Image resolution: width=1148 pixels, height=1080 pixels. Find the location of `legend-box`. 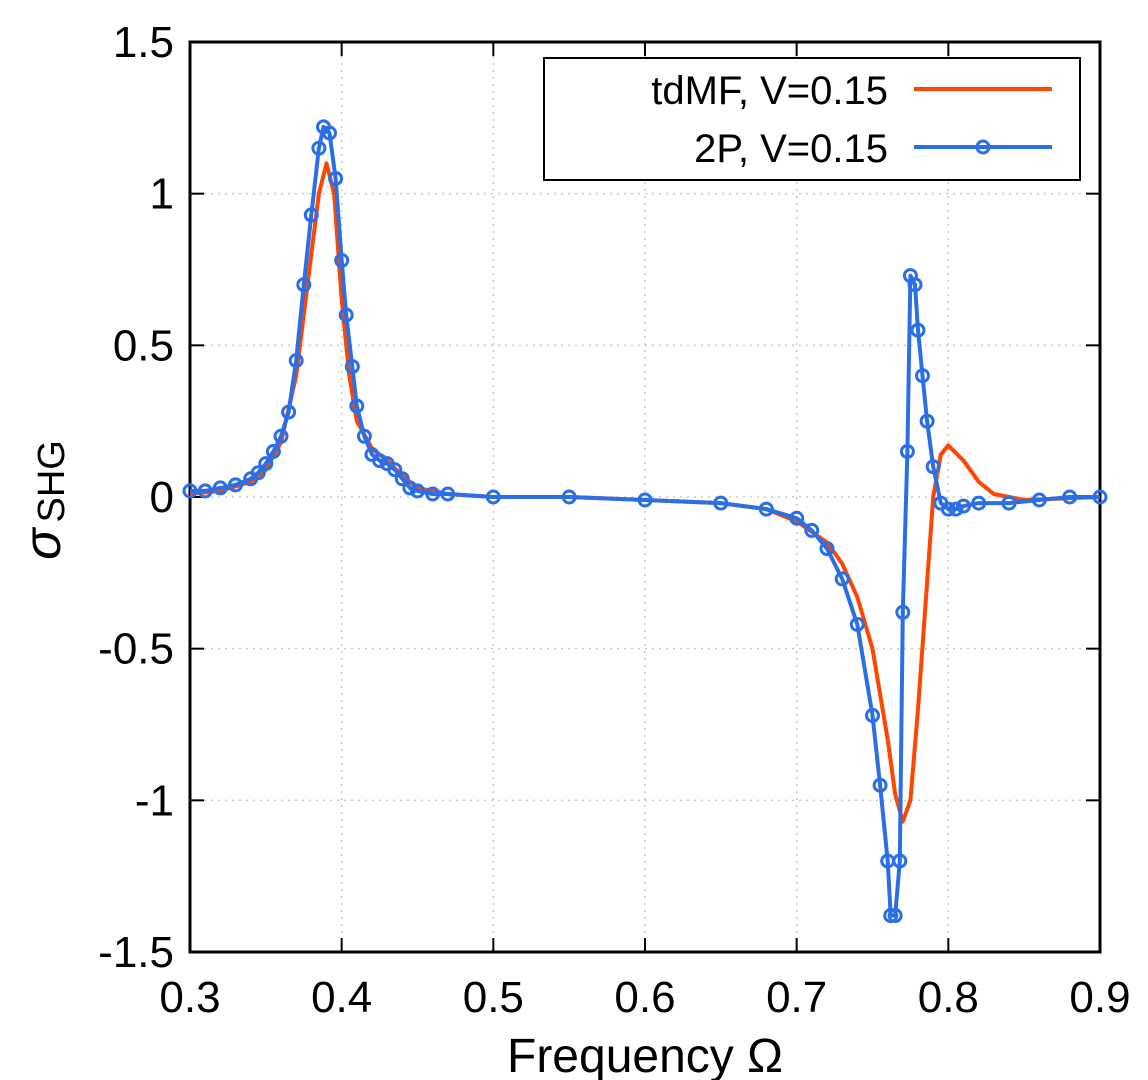

legend-box is located at coordinates (812, 119).